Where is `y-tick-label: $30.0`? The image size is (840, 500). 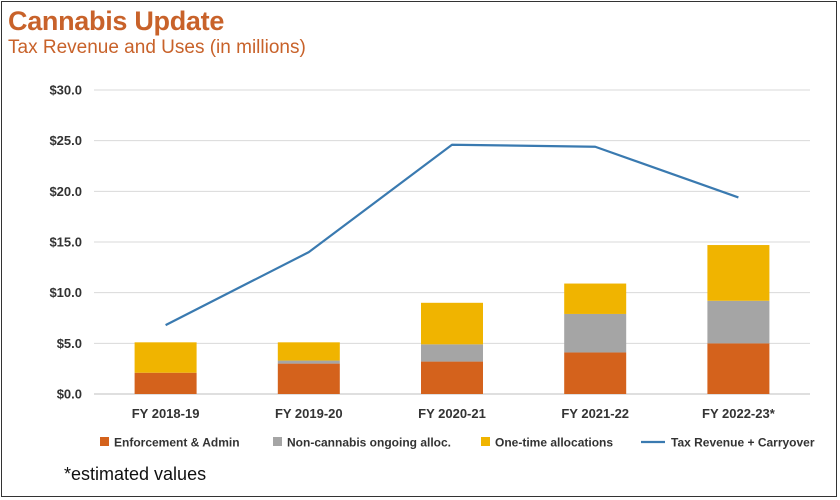 y-tick-label: $30.0 is located at coordinates (65, 90).